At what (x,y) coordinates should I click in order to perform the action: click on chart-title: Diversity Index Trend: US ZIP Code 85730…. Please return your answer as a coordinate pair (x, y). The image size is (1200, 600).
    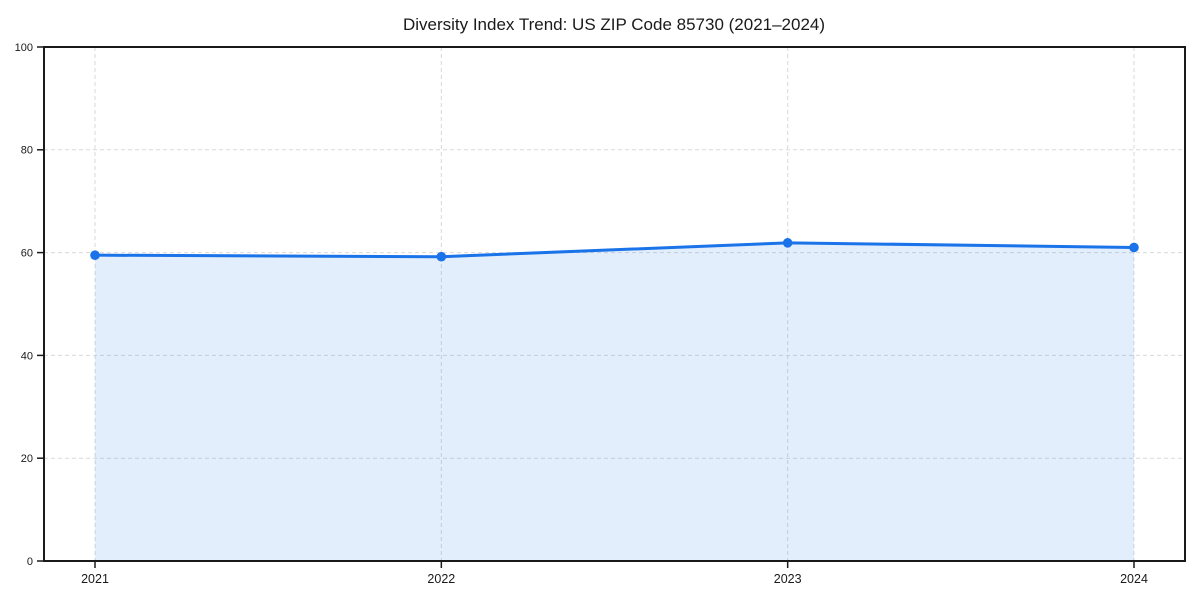
    Looking at the image, I should click on (614, 24).